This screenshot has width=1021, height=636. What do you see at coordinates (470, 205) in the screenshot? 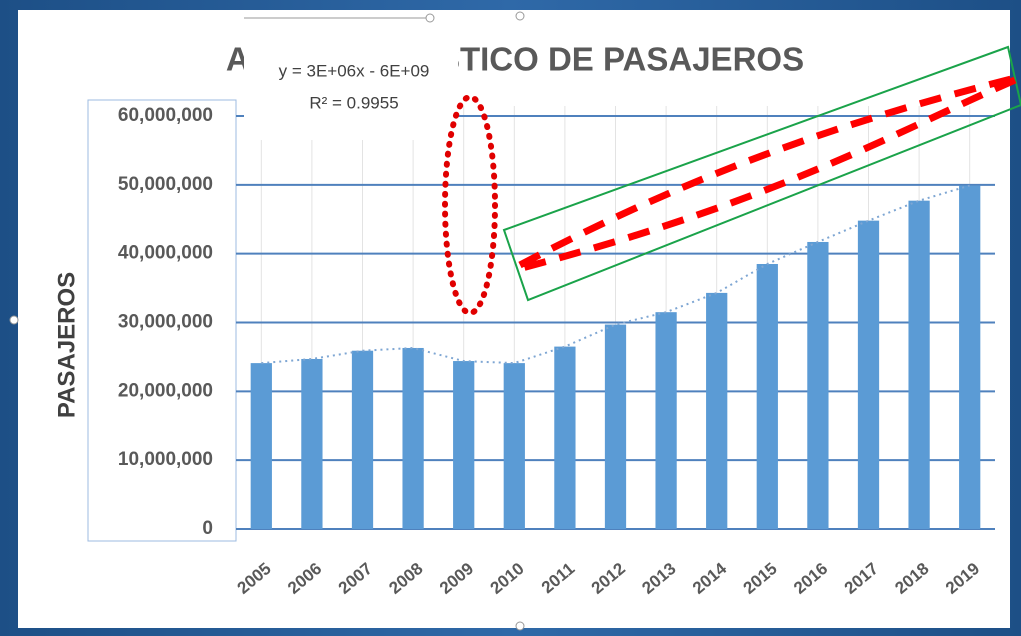
I see `annotation-ellipse` at bounding box center [470, 205].